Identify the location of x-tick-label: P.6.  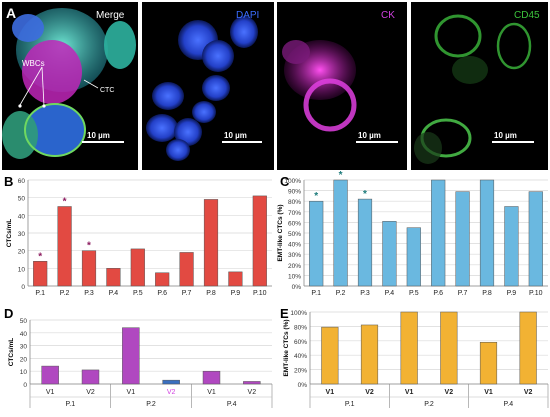
(162, 293).